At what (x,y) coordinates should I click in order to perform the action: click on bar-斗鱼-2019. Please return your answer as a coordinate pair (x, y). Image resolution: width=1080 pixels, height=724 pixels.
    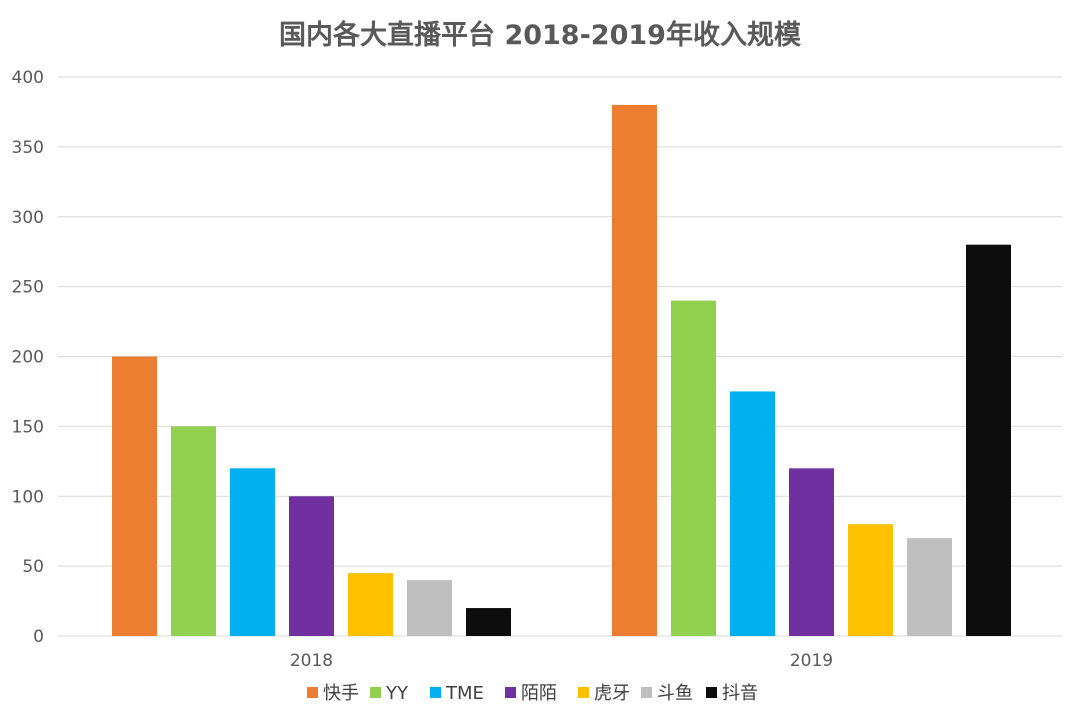
    Looking at the image, I should click on (929, 587).